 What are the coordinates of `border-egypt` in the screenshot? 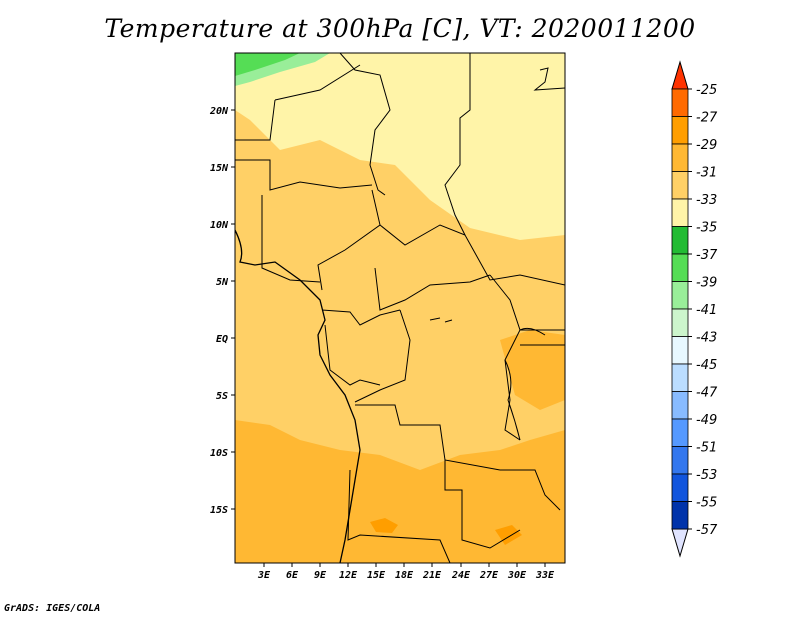 It's located at (549, 79).